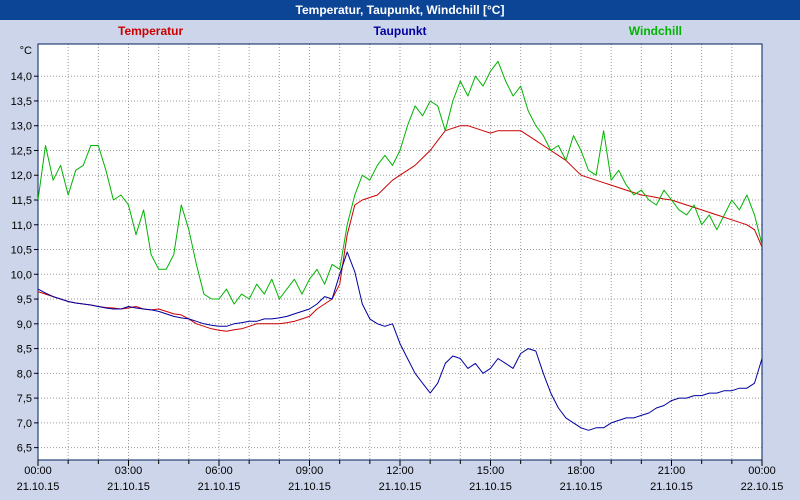 Image resolution: width=800 pixels, height=500 pixels. What do you see at coordinates (24, 350) in the screenshot?
I see `svg-text: 8,5` at bounding box center [24, 350].